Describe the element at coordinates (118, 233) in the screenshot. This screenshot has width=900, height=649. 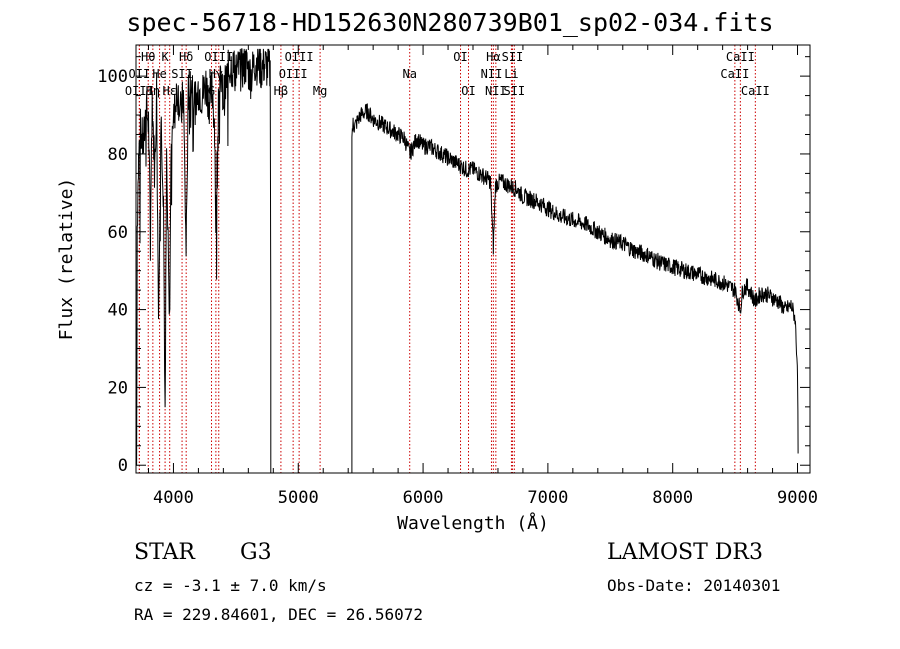
I see `y-tick-label: 60` at that location.